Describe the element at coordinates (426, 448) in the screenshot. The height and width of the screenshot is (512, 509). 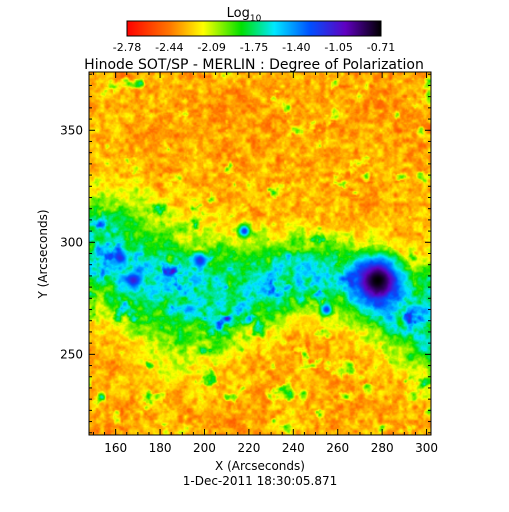
I see `x-tick-label: 300` at that location.